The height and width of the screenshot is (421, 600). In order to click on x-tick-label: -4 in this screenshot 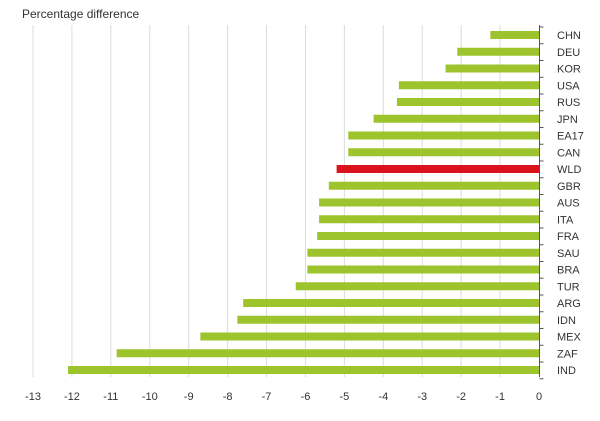, I will do `click(383, 397)`.